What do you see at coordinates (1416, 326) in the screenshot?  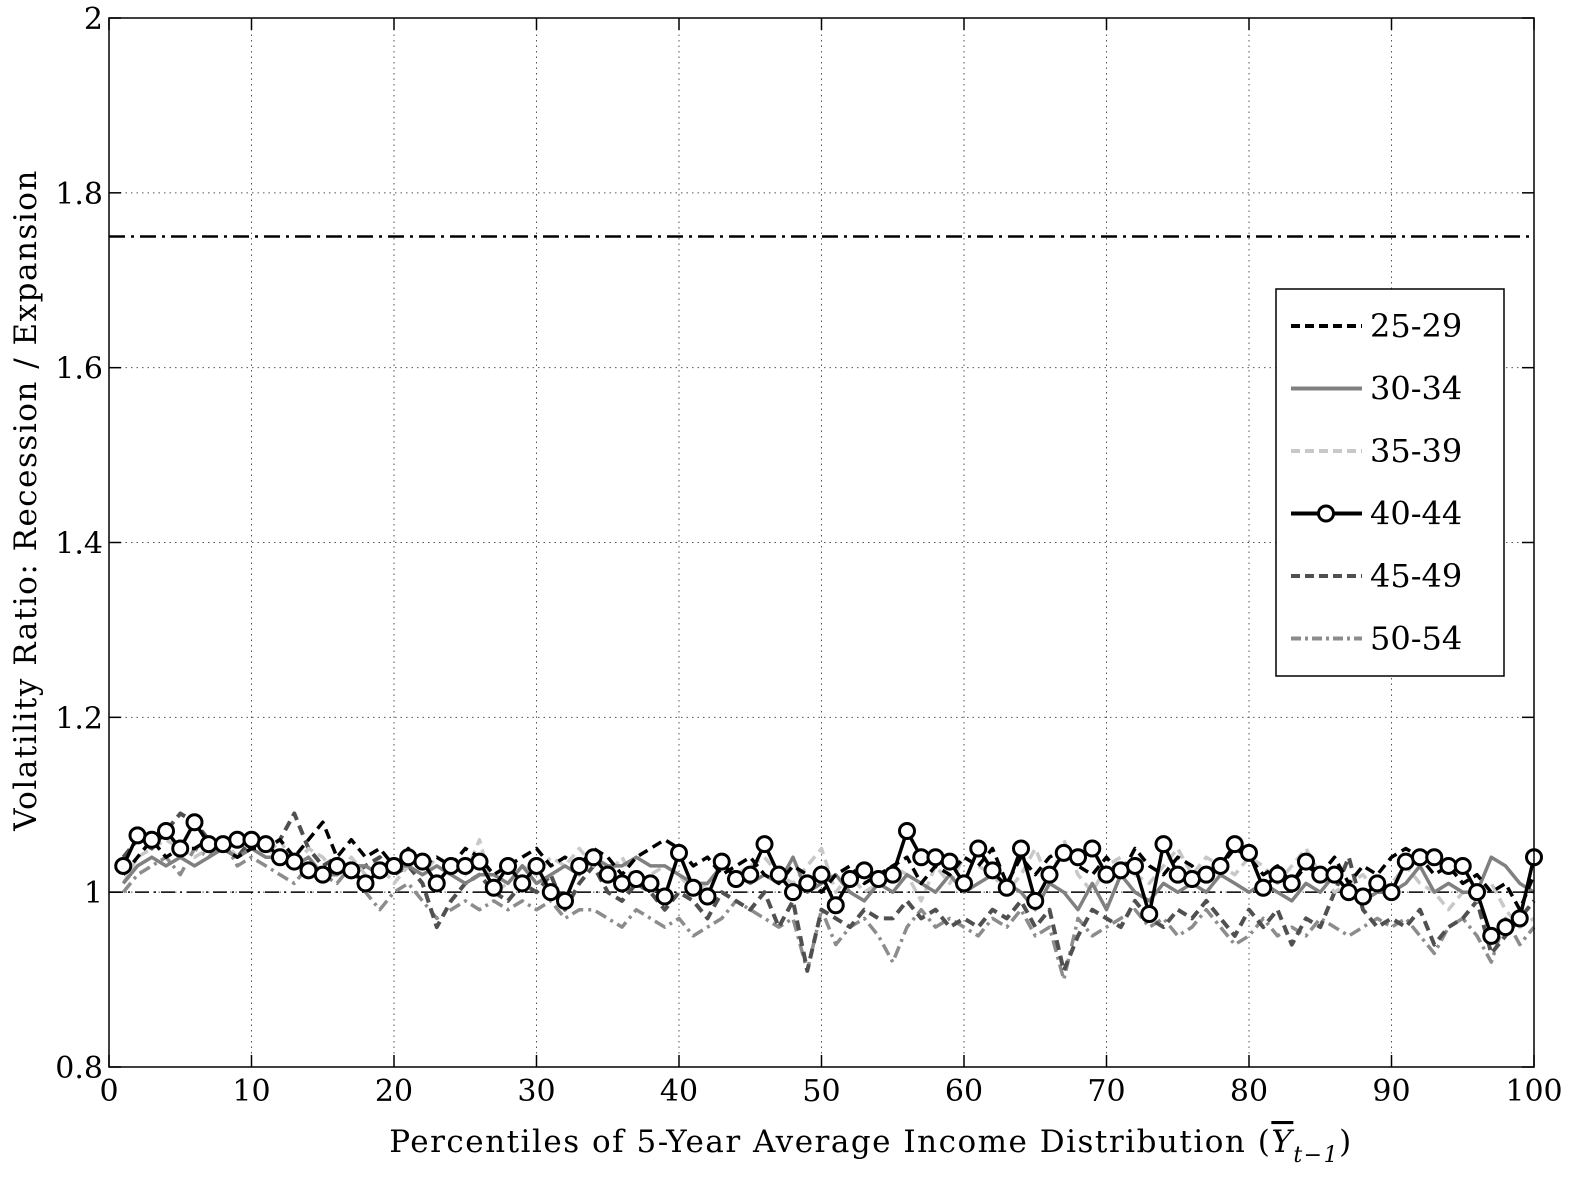 I see `legend-label: 25-29` at bounding box center [1416, 326].